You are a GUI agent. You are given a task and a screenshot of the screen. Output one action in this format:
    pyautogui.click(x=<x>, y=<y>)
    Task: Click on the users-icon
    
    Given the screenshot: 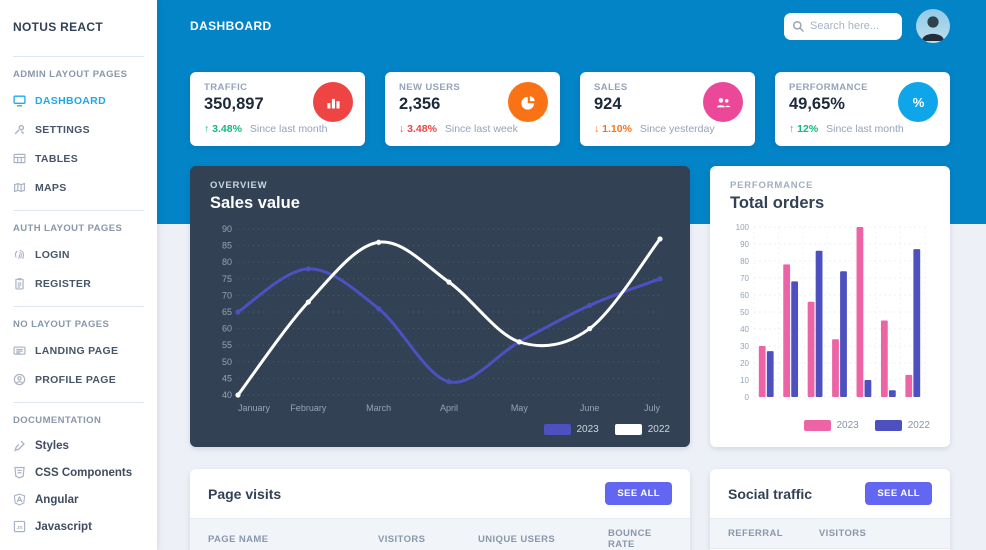 What is the action you would take?
    pyautogui.click(x=723, y=102)
    